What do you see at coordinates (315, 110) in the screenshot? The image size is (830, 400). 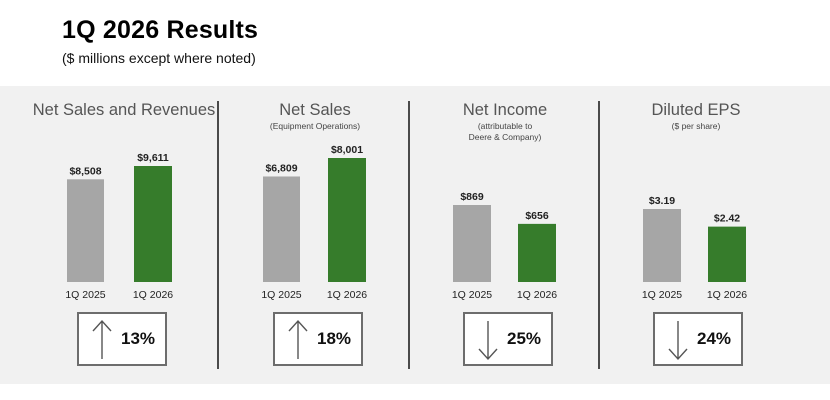 I see `chart-title: Net Sales` at bounding box center [315, 110].